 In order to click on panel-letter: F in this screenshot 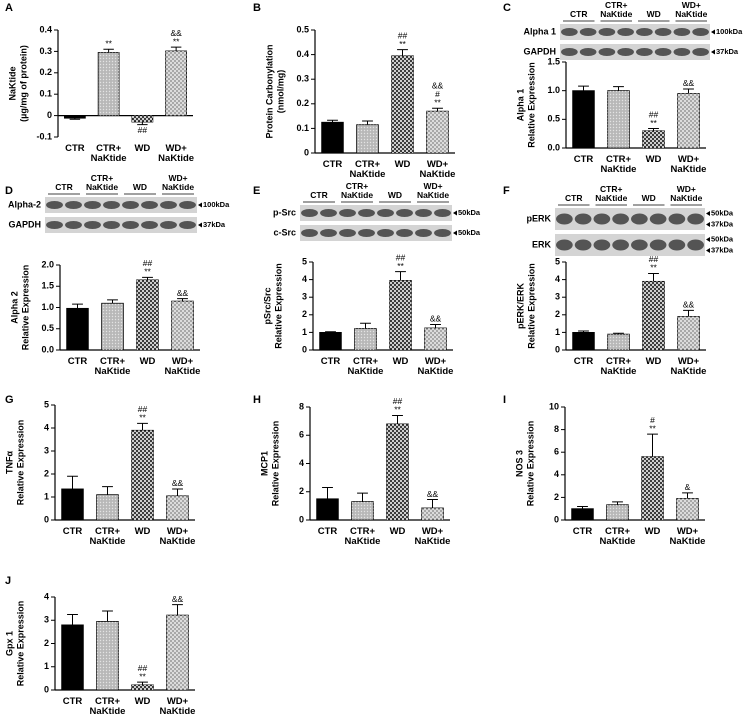, I will do `click(506, 191)`.